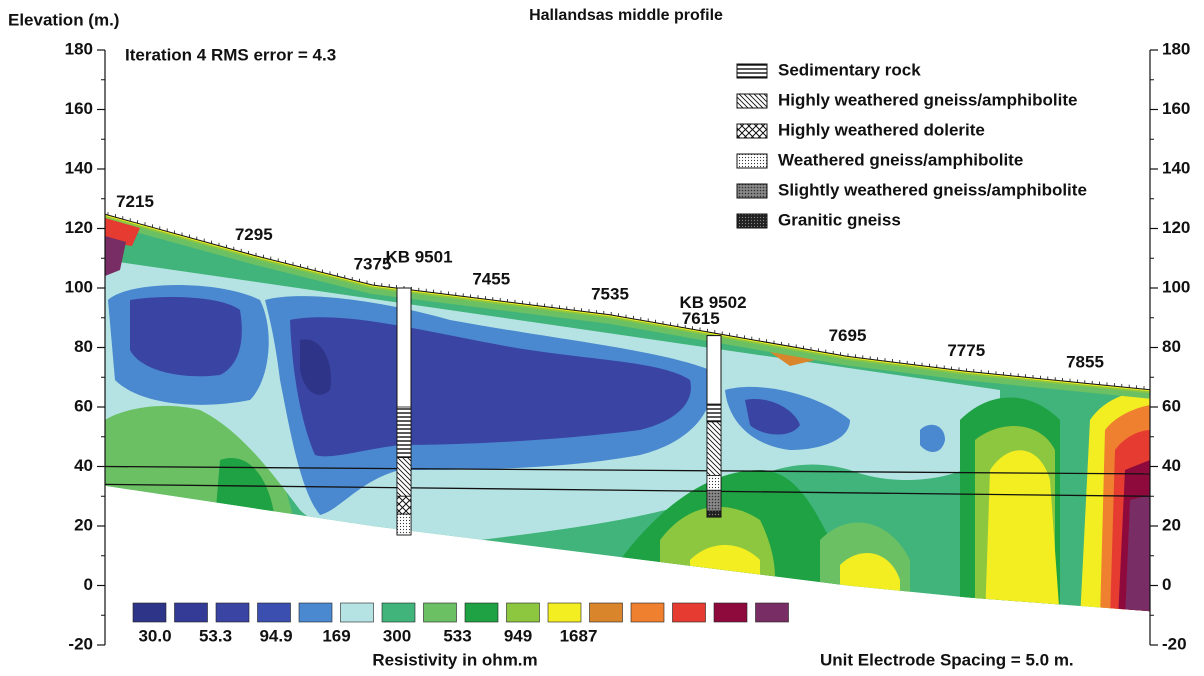 The height and width of the screenshot is (676, 1204). What do you see at coordinates (712, 302) in the screenshot?
I see `borehole-name: KB 9502` at bounding box center [712, 302].